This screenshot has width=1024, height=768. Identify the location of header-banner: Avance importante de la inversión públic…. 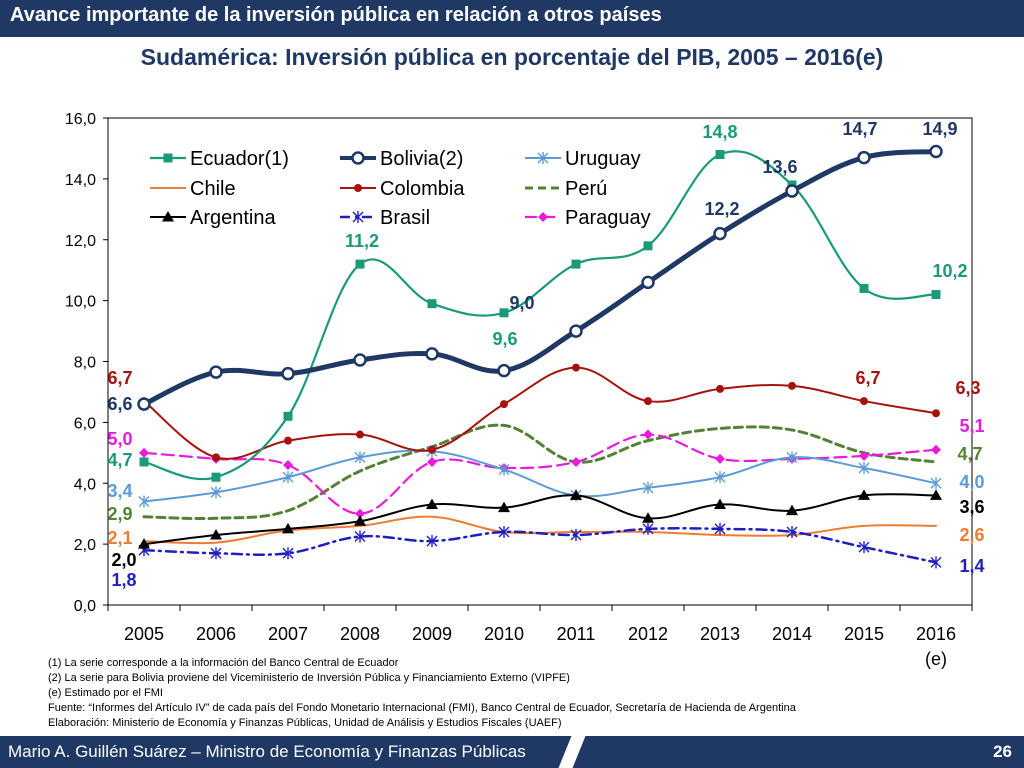
(512, 18).